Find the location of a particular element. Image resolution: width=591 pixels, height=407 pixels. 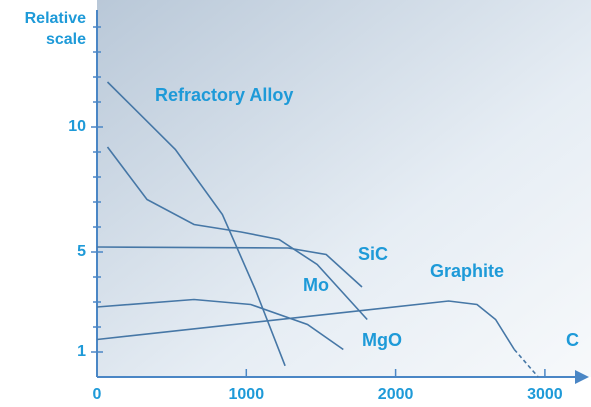

y-axis-label: Relative scale is located at coordinates (55, 29).